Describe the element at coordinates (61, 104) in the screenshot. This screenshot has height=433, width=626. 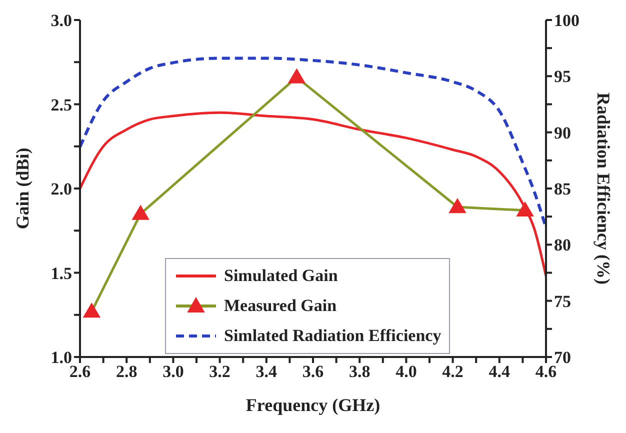
I see `y-tick-label: 2.5` at that location.